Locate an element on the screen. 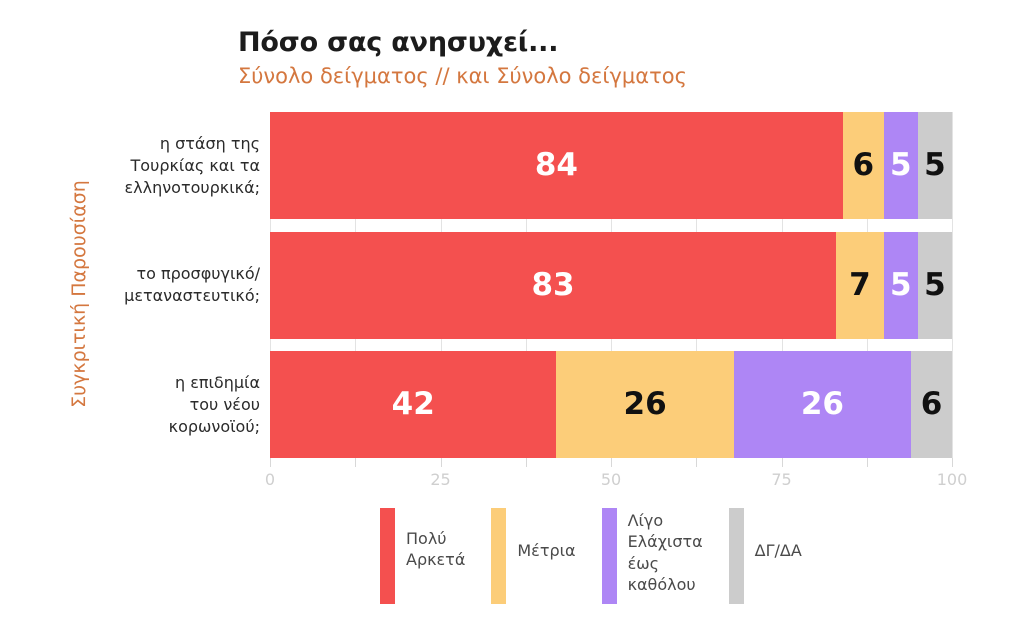 This screenshot has height=624, width=1024. legend-item: Πολύ Αρκετά is located at coordinates (422, 556).